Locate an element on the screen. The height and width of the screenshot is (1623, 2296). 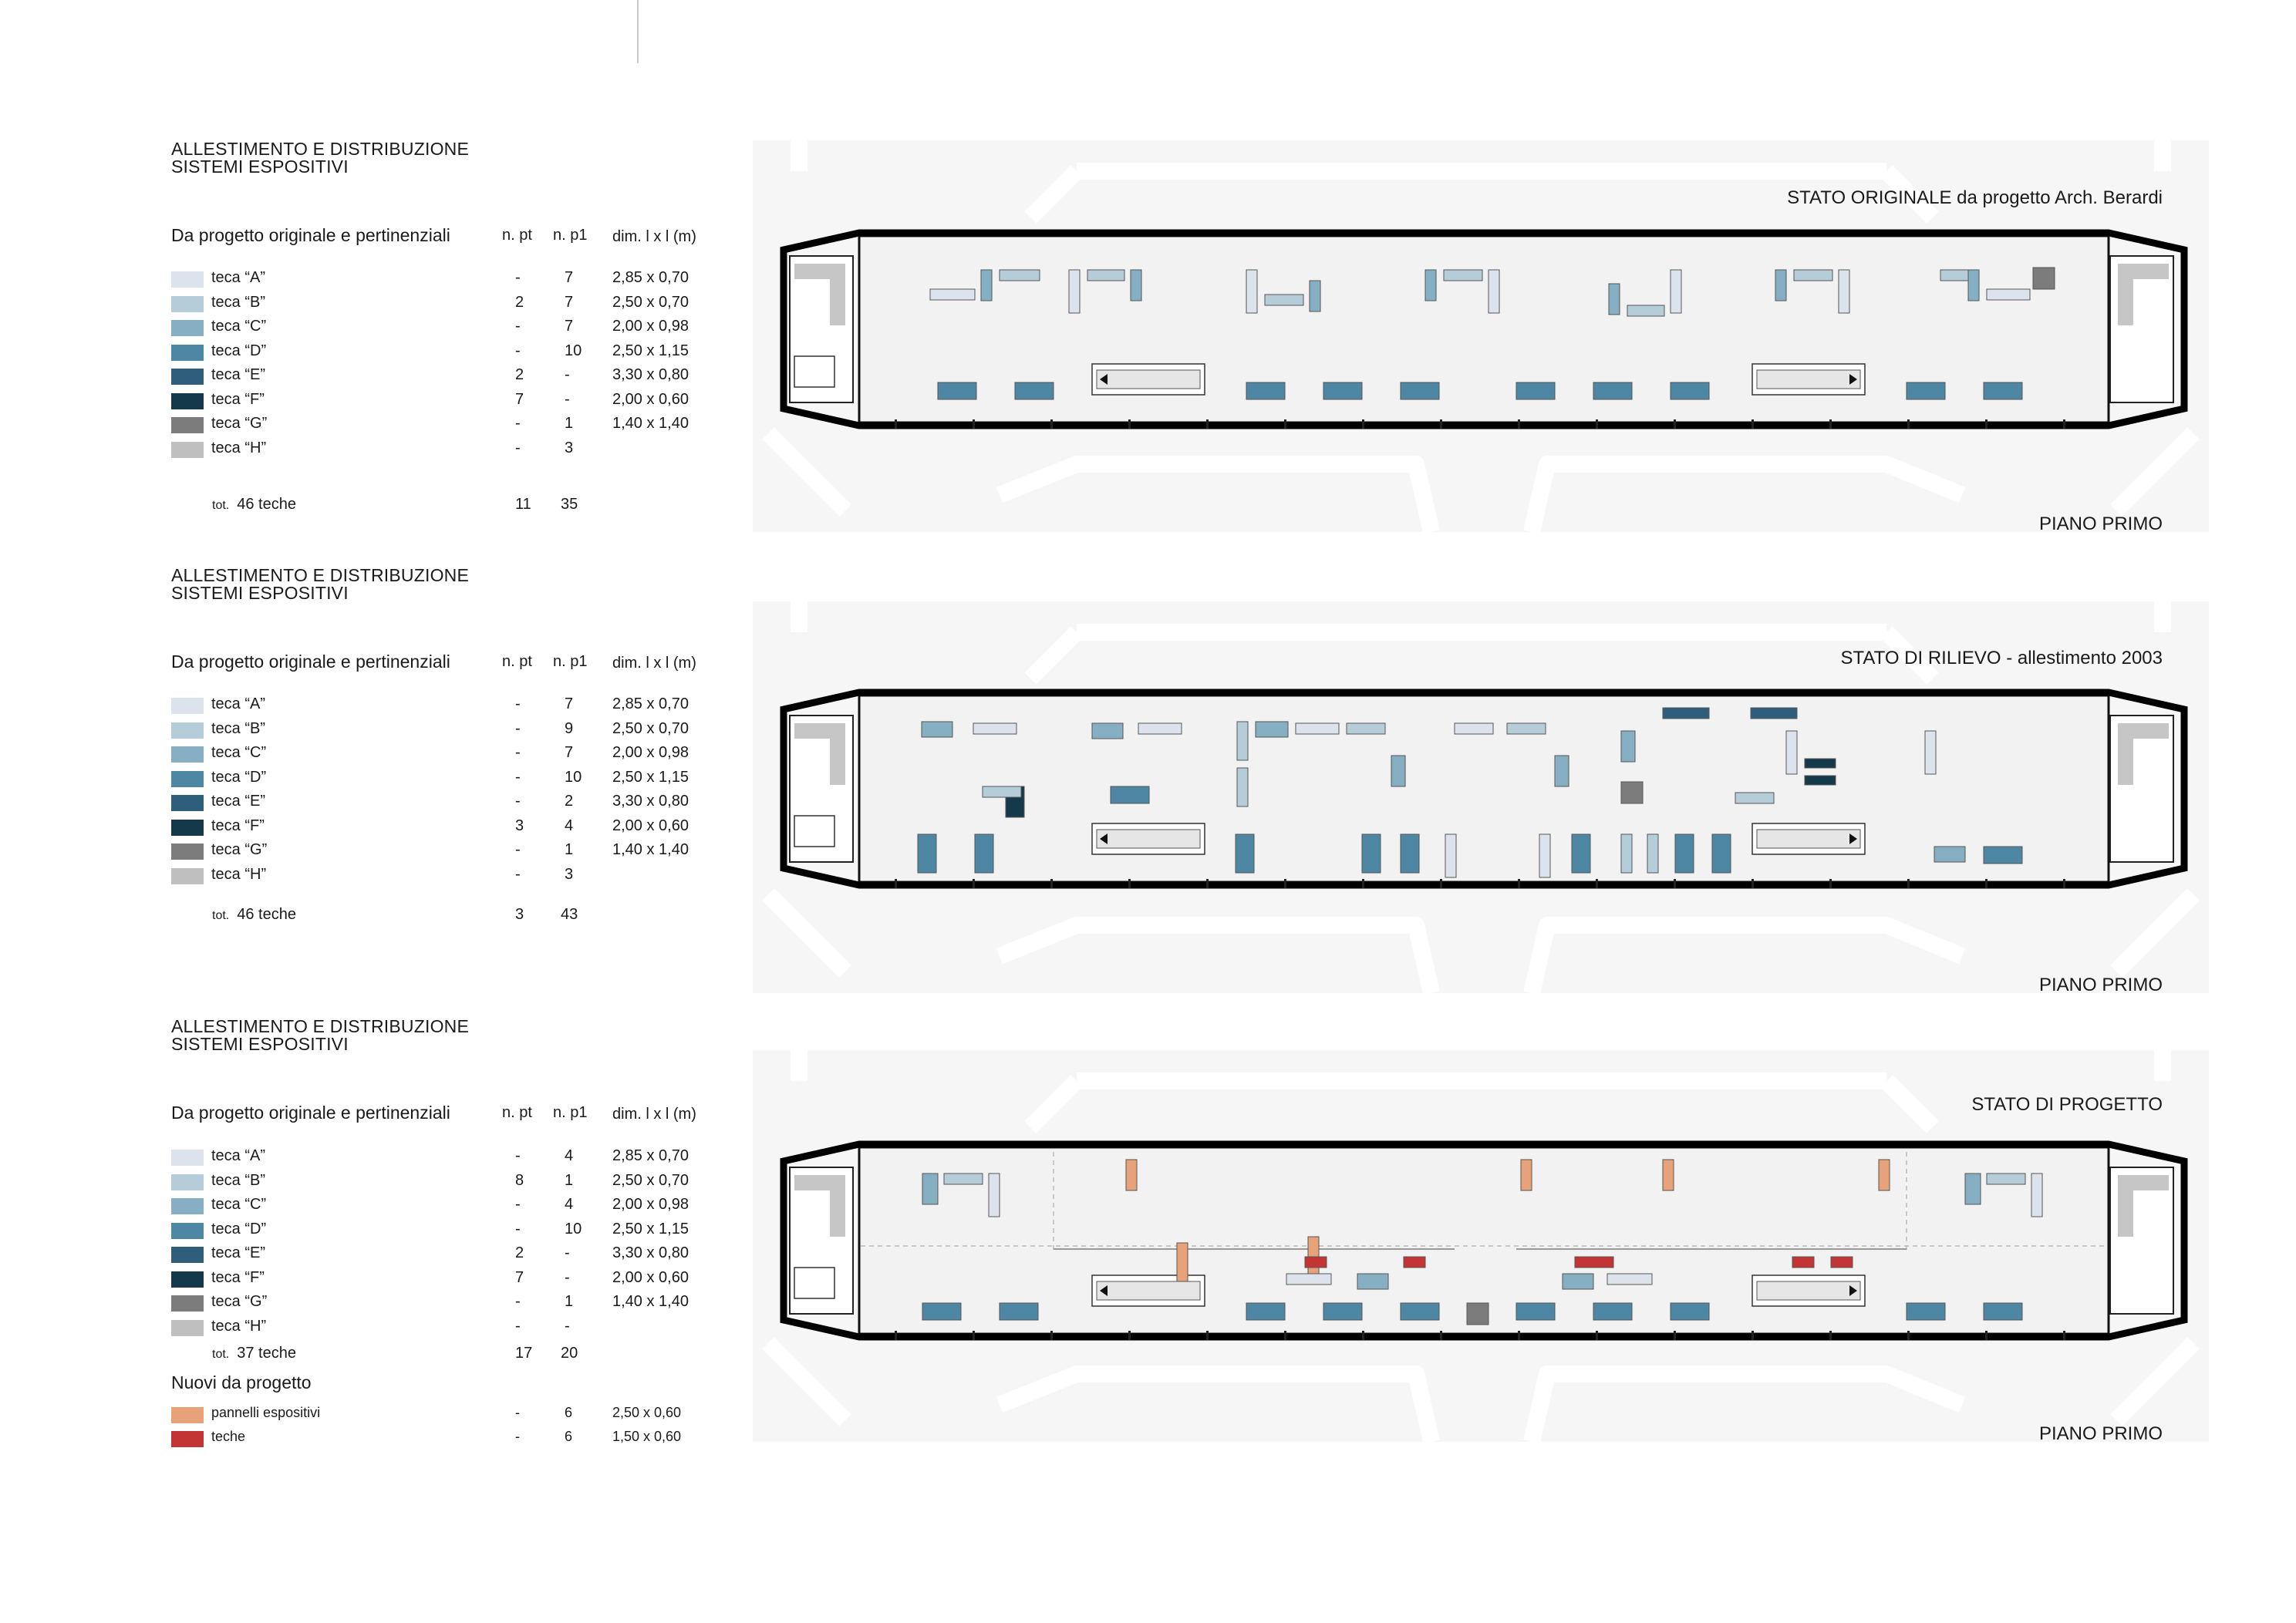
legend-np1: 9 is located at coordinates (570, 728).